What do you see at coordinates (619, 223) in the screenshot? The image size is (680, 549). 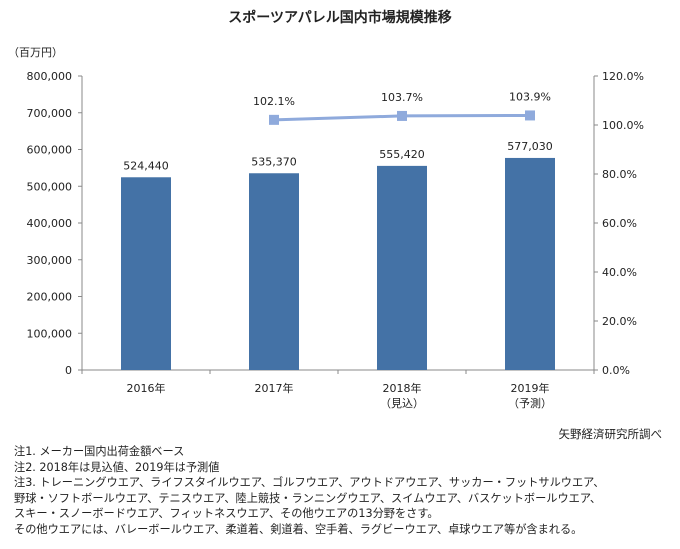 I see `y2-tick-label: 60.0%` at bounding box center [619, 223].